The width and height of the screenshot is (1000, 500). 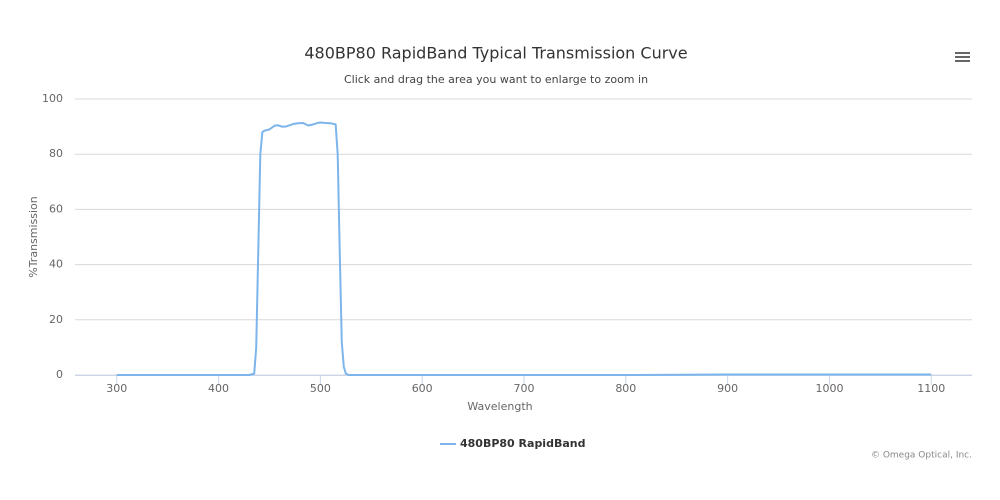 I want to click on x-tick-label: 300, so click(x=116, y=388).